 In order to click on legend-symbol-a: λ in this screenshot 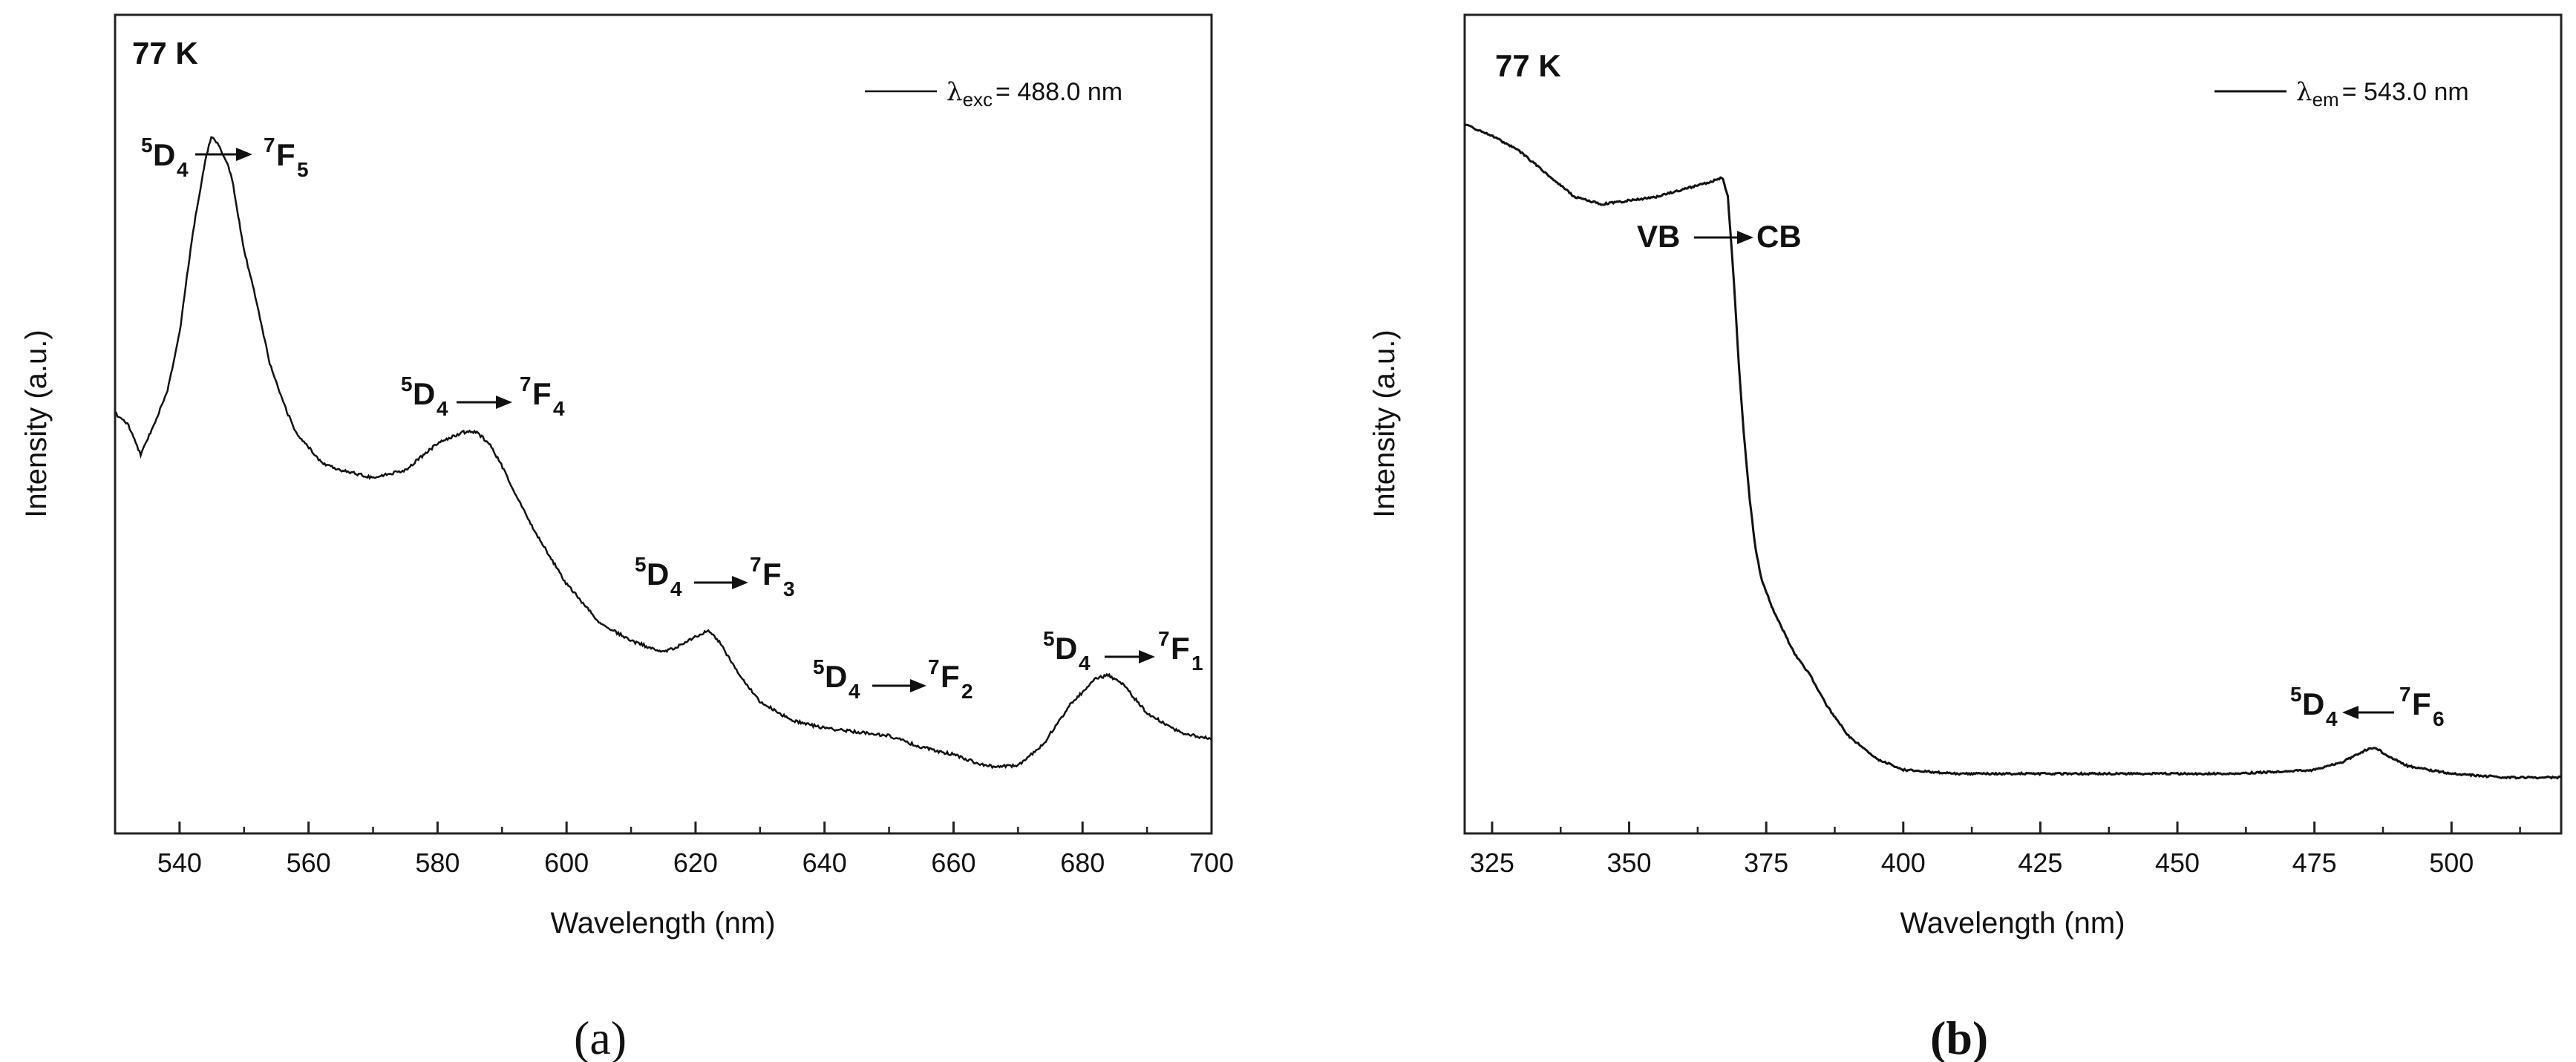, I will do `click(955, 92)`.